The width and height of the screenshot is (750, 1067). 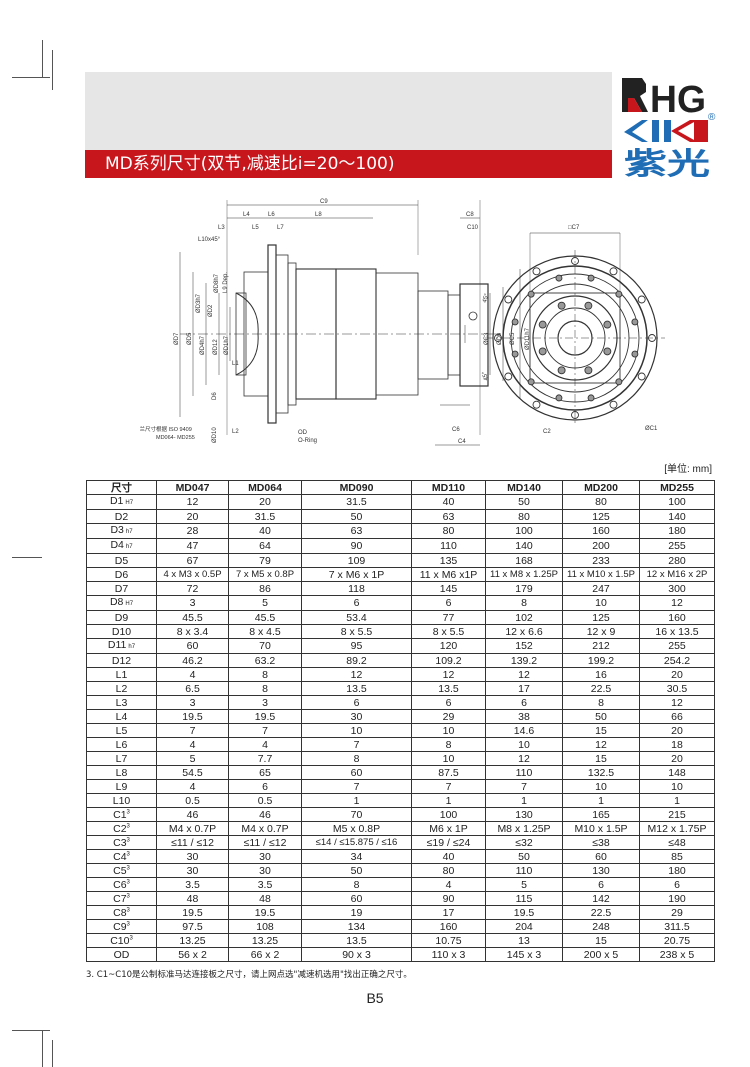 I want to click on table-cell: 16 x 13.5, so click(x=677, y=631).